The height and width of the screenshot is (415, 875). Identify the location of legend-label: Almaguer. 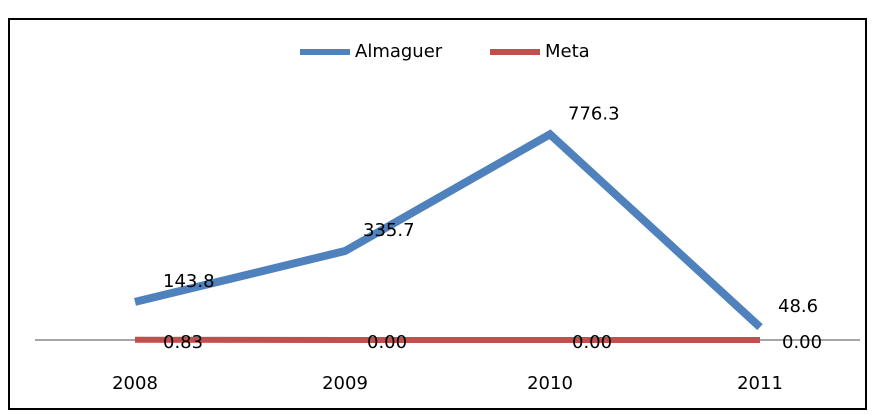
(399, 51).